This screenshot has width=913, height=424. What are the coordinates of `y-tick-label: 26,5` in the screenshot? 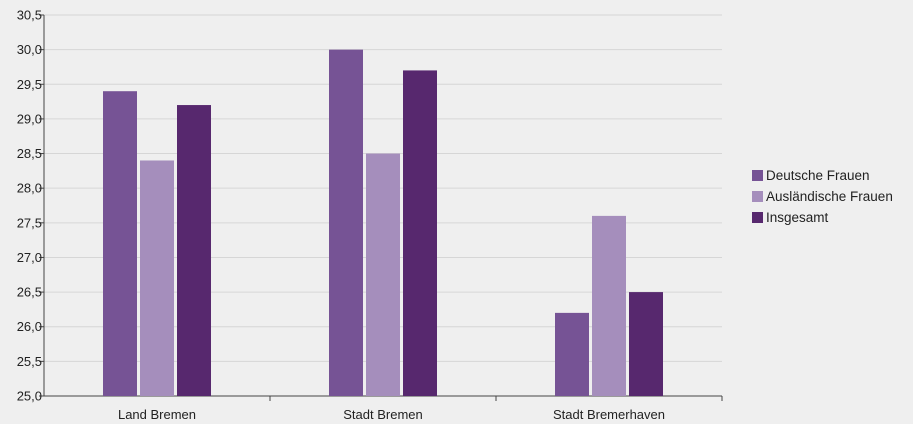 It's located at (29, 292).